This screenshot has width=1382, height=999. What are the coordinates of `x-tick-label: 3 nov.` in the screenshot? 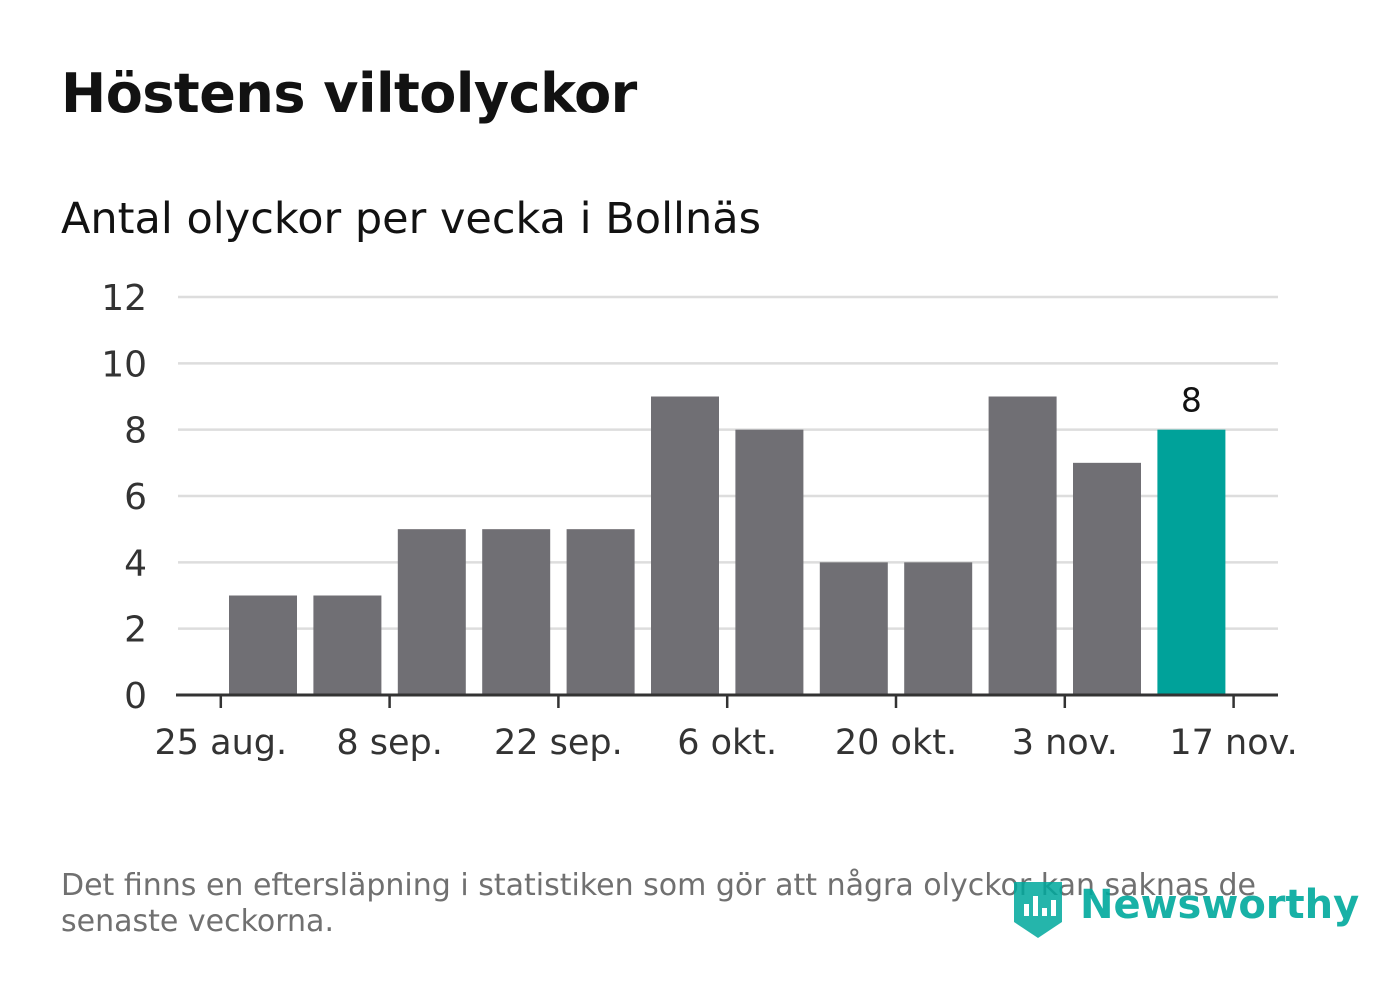 It's located at (1065, 743).